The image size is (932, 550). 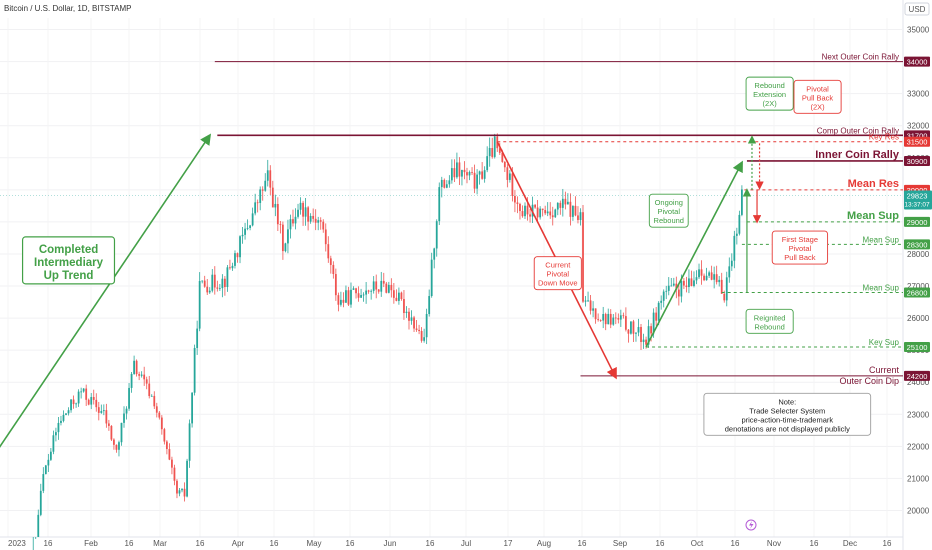 What do you see at coordinates (770, 317) in the screenshot?
I see `annotation-text: Reignited` at bounding box center [770, 317].